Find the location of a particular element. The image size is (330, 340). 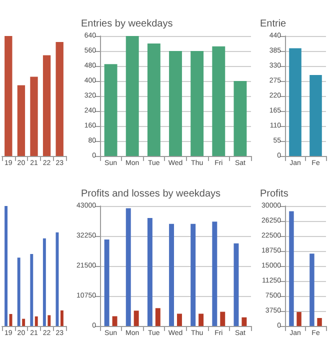

chart-title: Profits and losses by weekdays is located at coordinates (151, 194).